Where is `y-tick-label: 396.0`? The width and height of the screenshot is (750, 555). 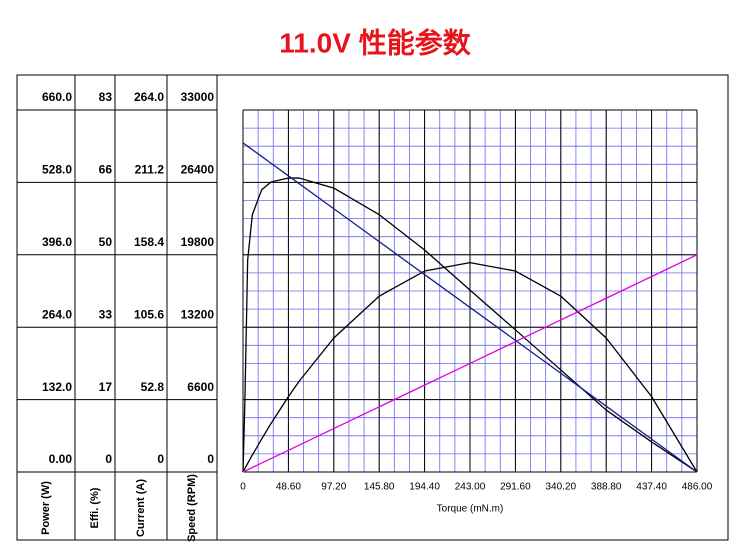 y-tick-label: 396.0 is located at coordinates (57, 242).